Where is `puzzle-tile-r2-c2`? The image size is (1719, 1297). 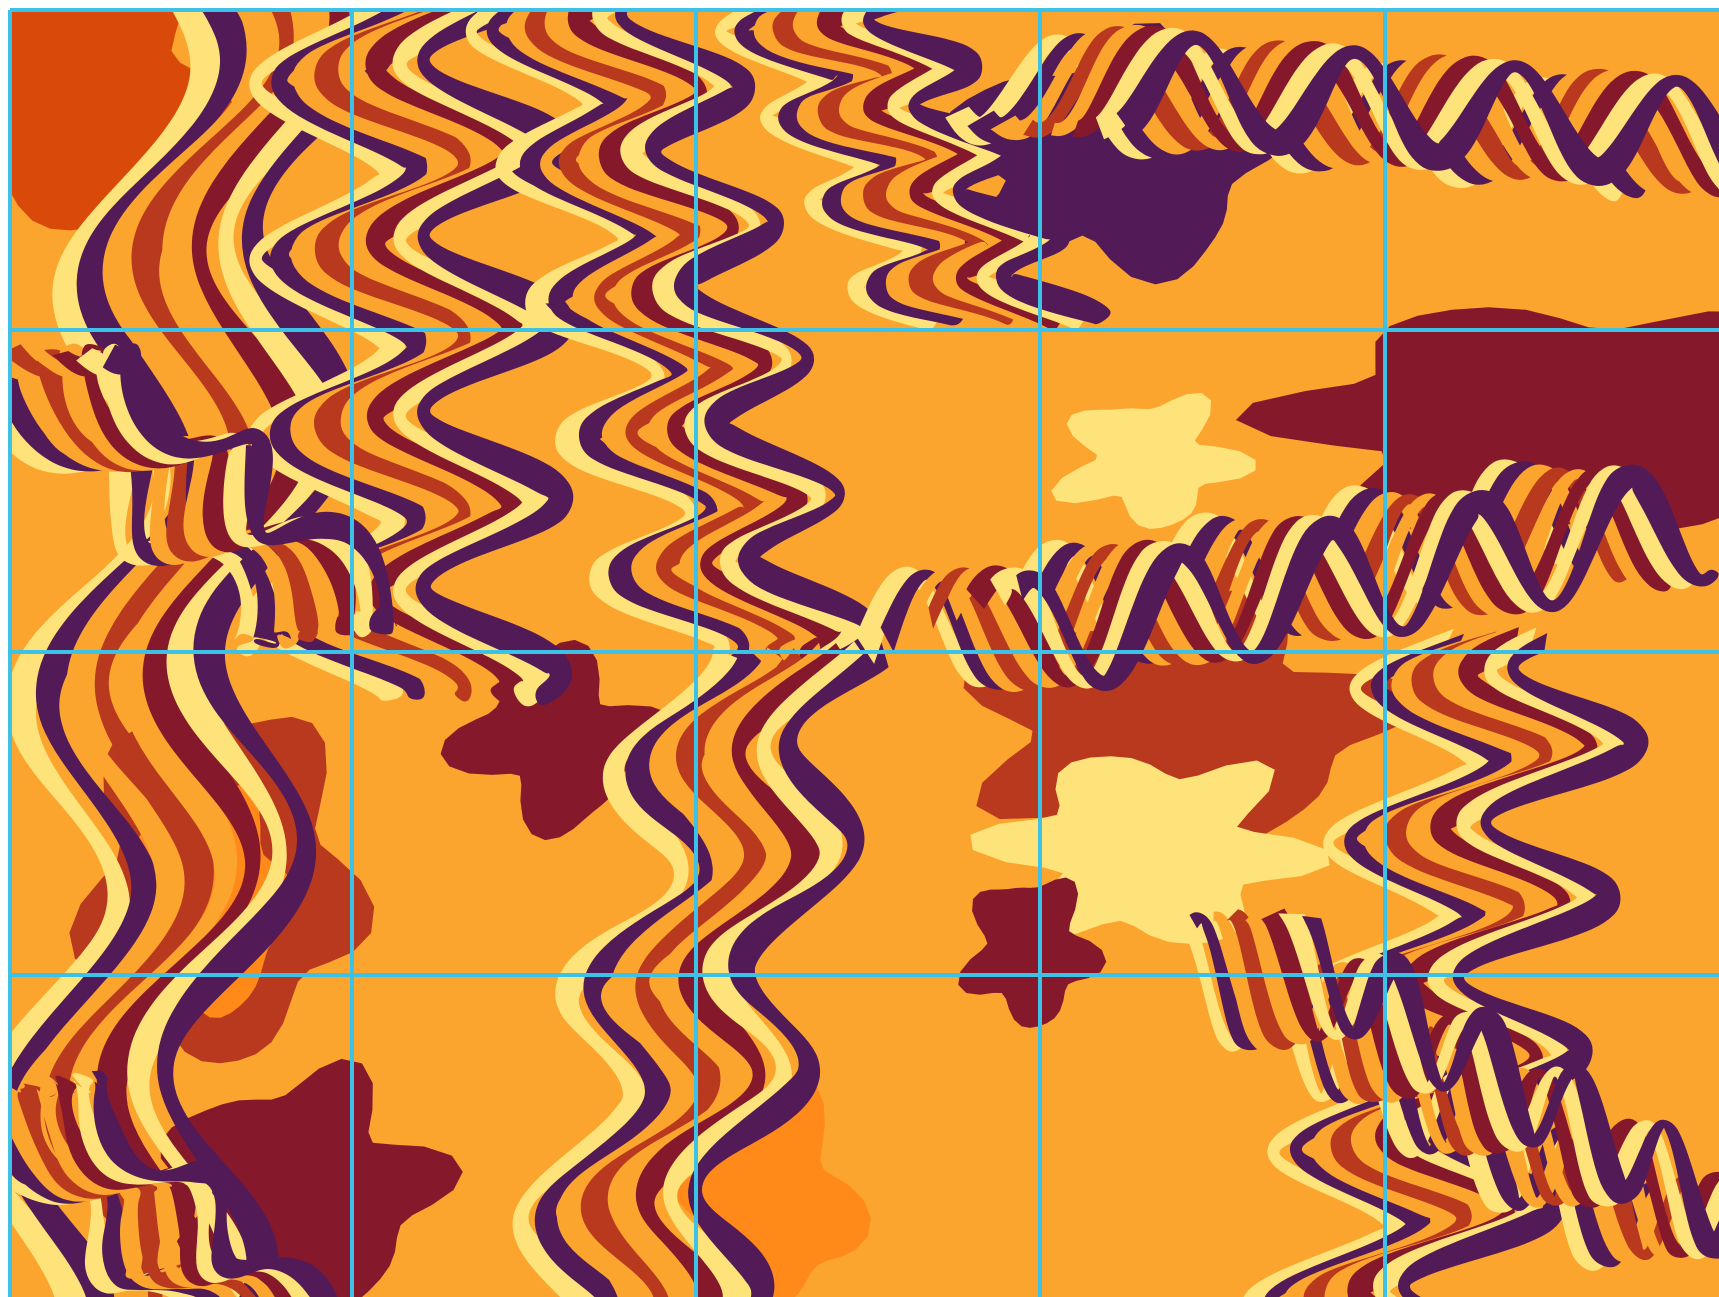
puzzle-tile-r2-c2 is located at coordinates (868, 813).